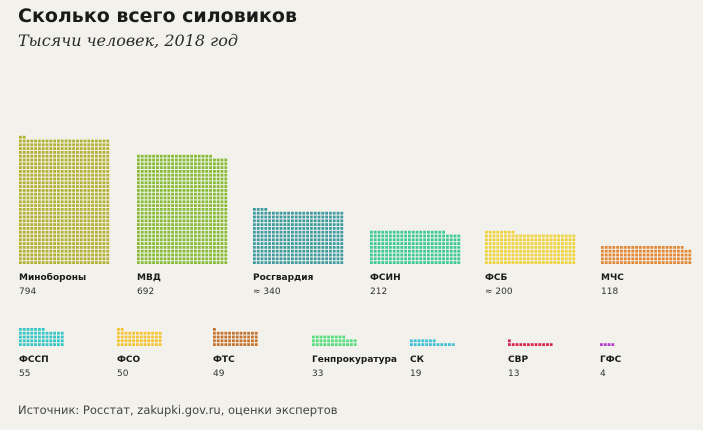  I want to click on value-label: 19, so click(416, 374).